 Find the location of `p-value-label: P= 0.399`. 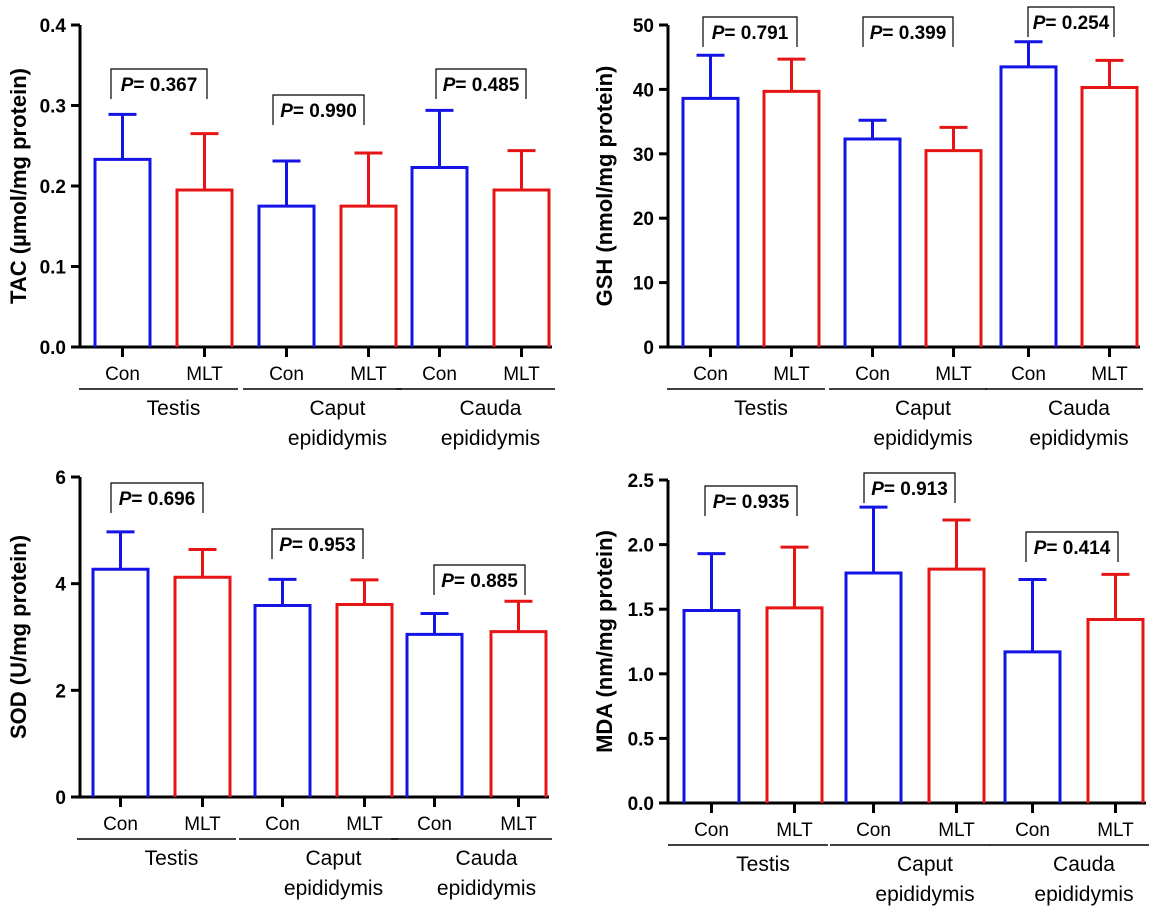

p-value-label: P= 0.399 is located at coordinates (908, 33).